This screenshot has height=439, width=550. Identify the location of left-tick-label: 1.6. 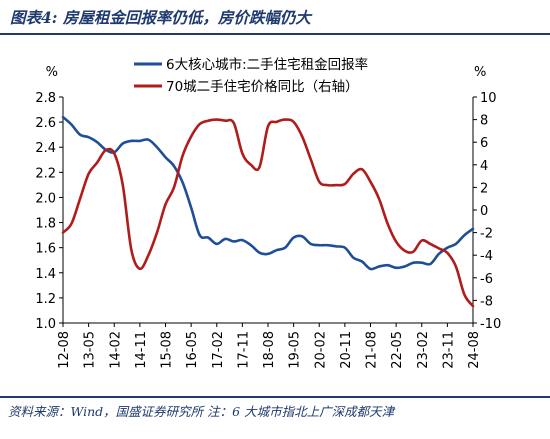
(45, 249).